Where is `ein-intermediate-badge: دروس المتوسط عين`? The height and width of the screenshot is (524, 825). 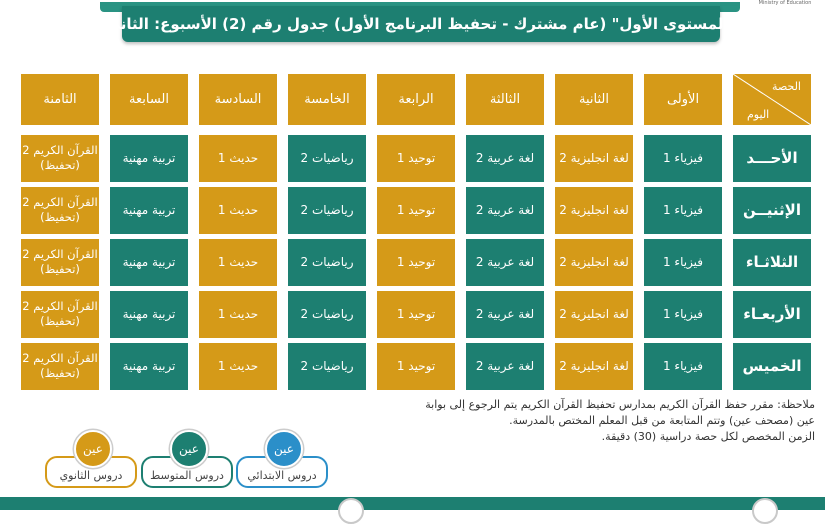
ein-intermediate-badge: دروس المتوسط عين is located at coordinates (187, 461).